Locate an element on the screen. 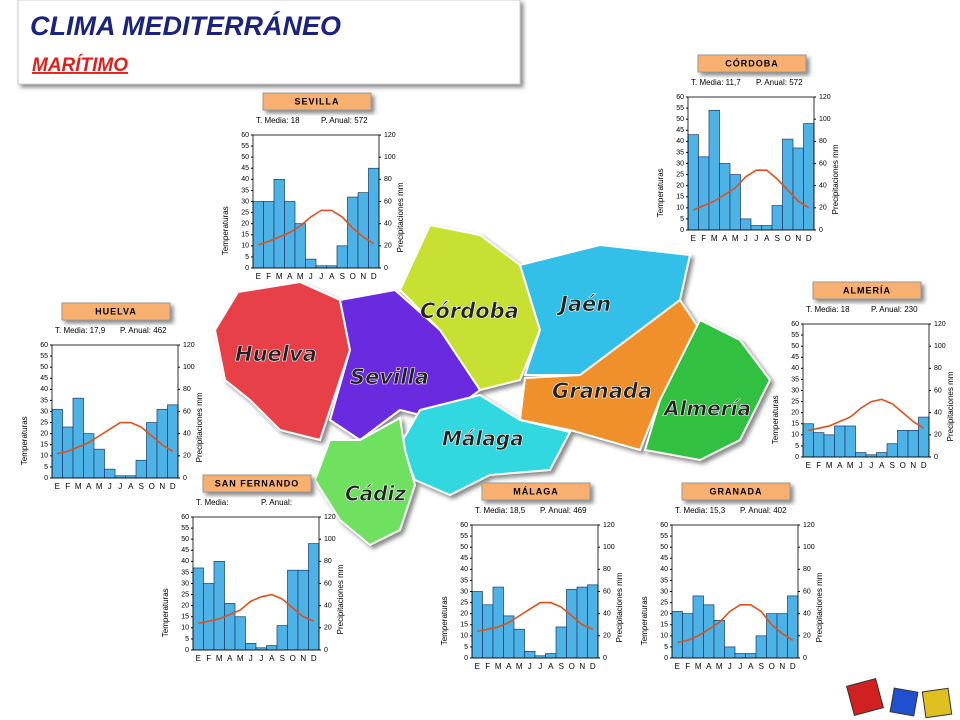  y2-tick-label: 120 is located at coordinates (330, 517).